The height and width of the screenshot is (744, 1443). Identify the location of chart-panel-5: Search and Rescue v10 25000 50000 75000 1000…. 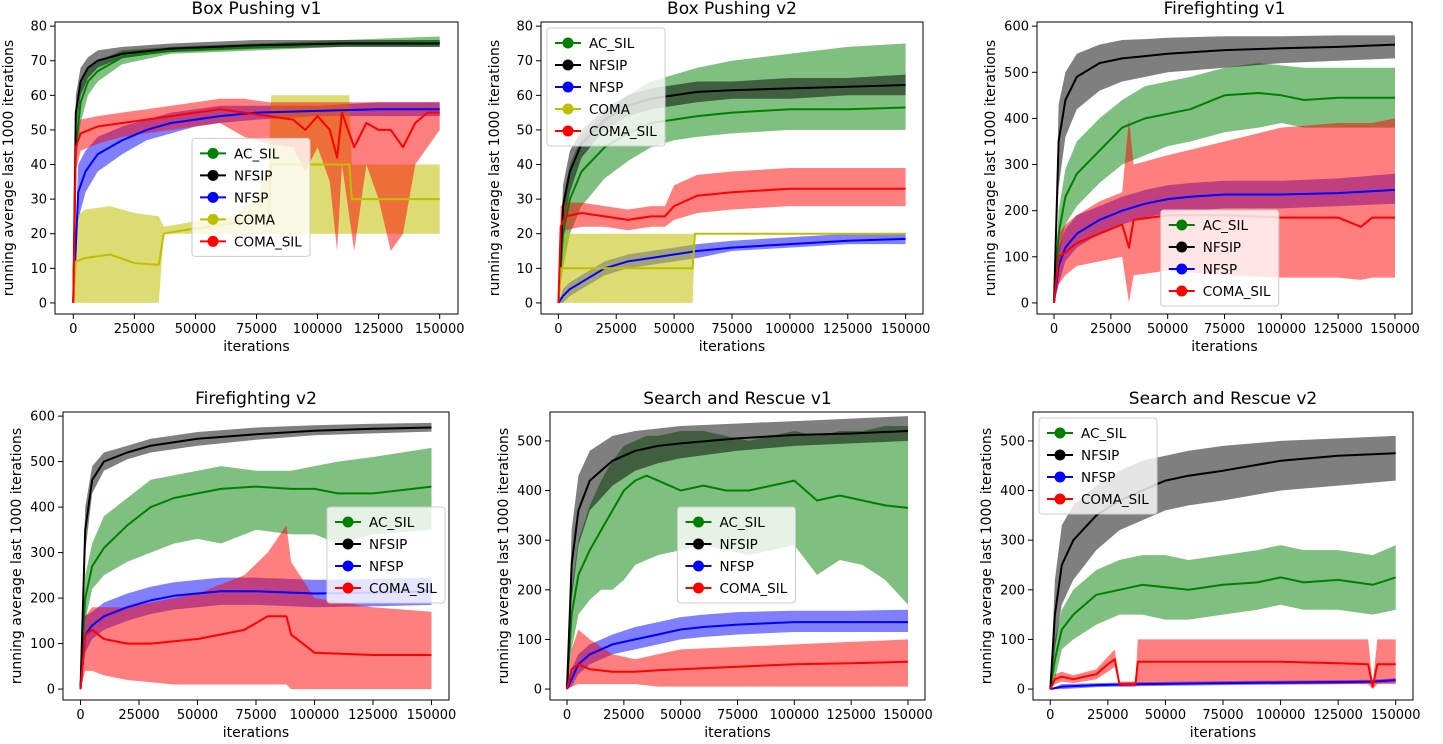
(714, 565).